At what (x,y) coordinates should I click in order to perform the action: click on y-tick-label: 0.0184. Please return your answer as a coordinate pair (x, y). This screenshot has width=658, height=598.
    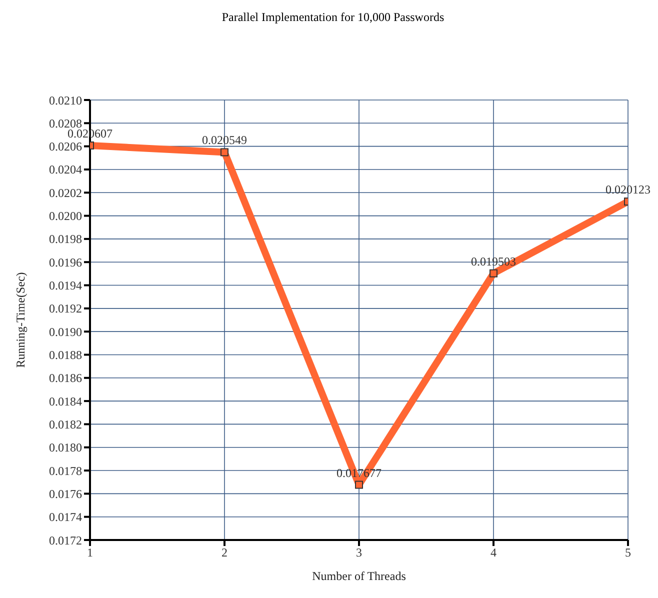
    Looking at the image, I should click on (65, 401).